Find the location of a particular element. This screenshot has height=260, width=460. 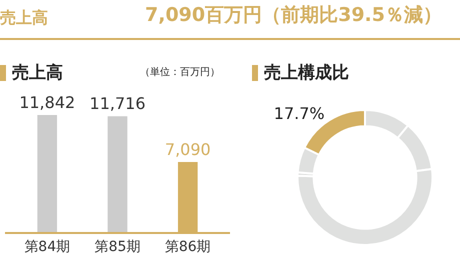

text: 売上高 is located at coordinates (24, 18).